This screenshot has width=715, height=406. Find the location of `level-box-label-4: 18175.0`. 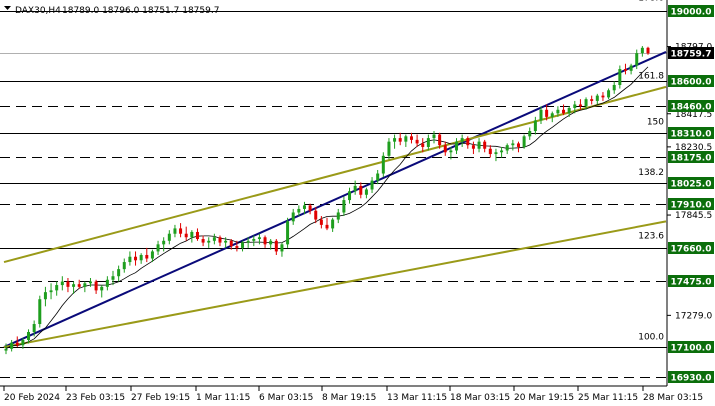

level-box-label-4: 18175.0 is located at coordinates (691, 159).